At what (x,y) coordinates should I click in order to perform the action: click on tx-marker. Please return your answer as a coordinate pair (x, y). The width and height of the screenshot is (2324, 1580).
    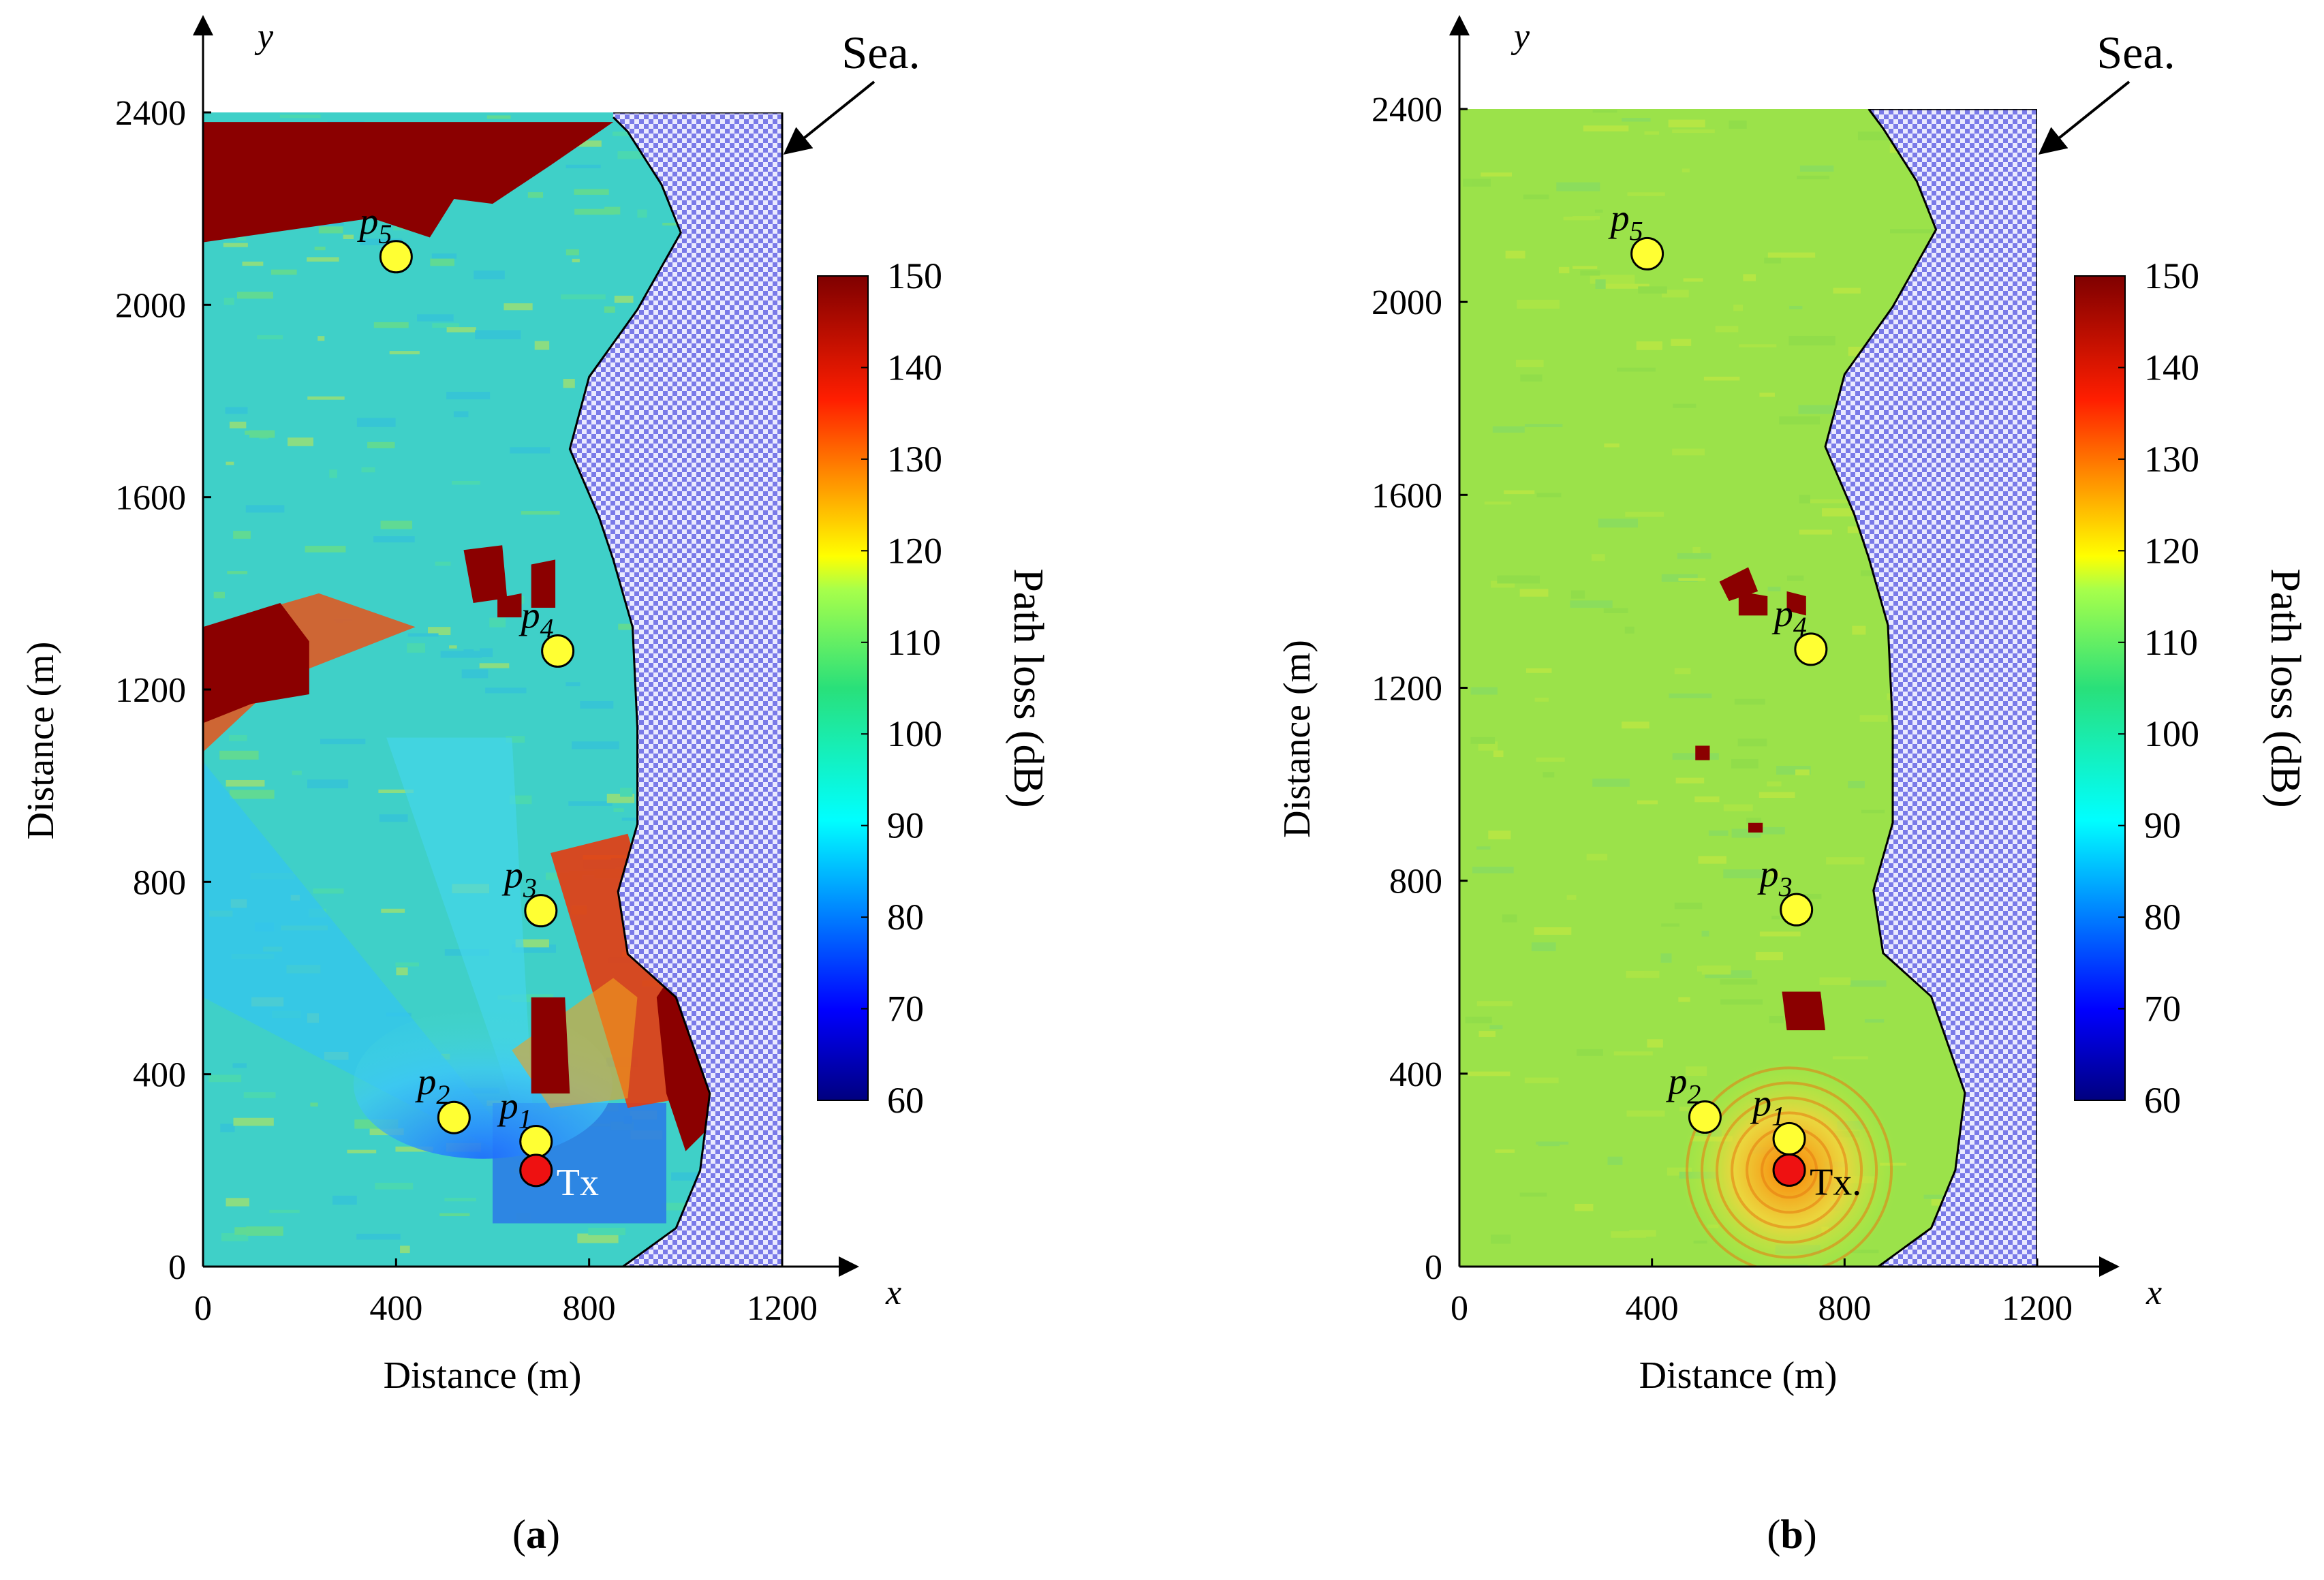
    Looking at the image, I should click on (1789, 1170).